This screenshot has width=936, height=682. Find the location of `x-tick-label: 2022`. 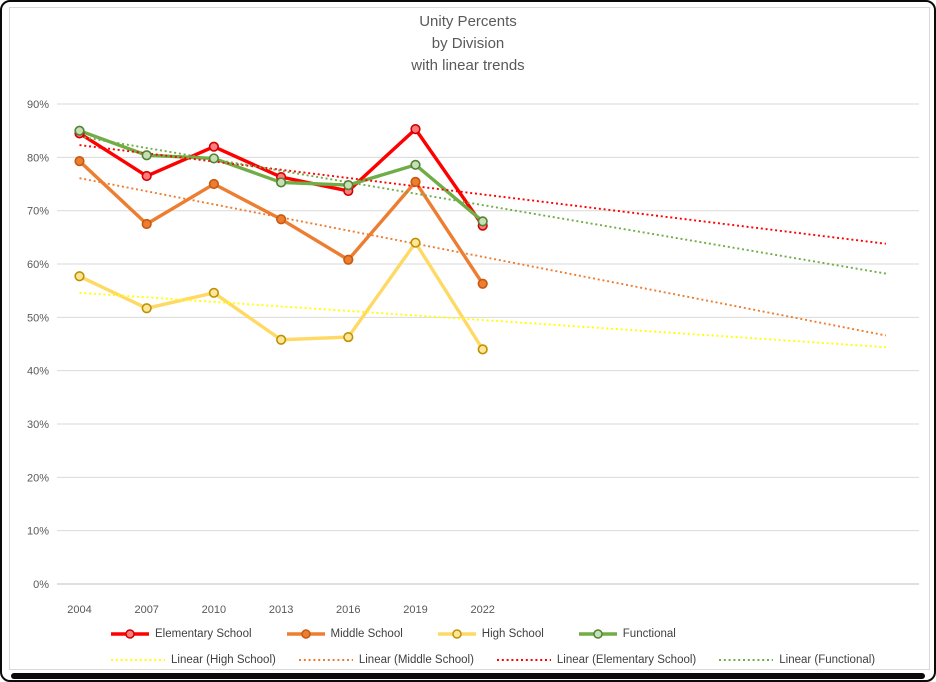

x-tick-label: 2022 is located at coordinates (482, 610).